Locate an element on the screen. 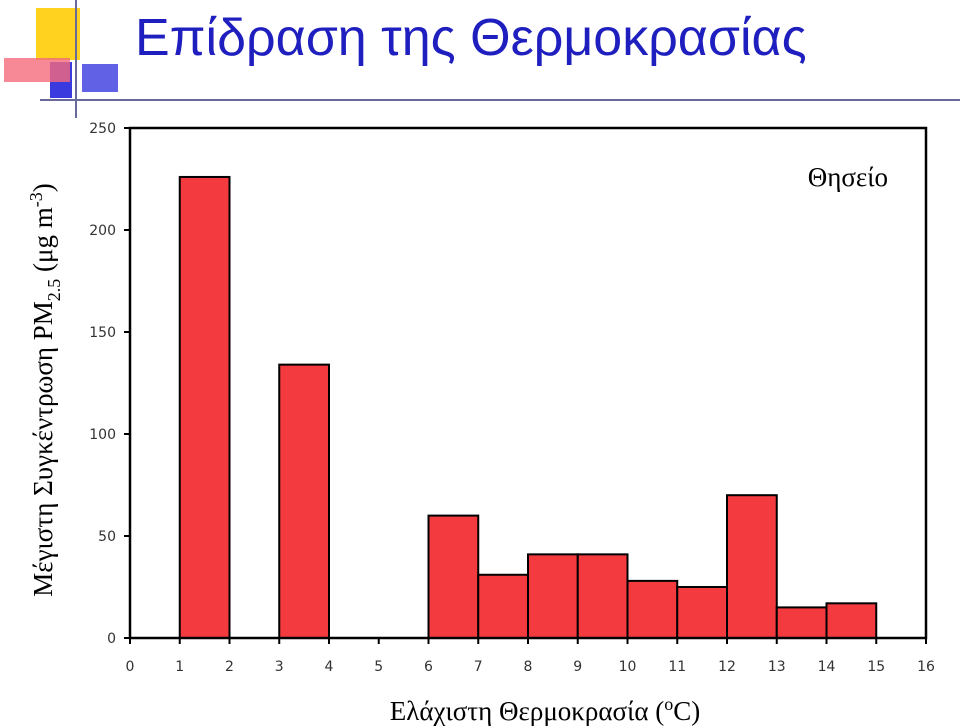 Image resolution: width=960 pixels, height=728 pixels. deco-yellow is located at coordinates (58, 34).